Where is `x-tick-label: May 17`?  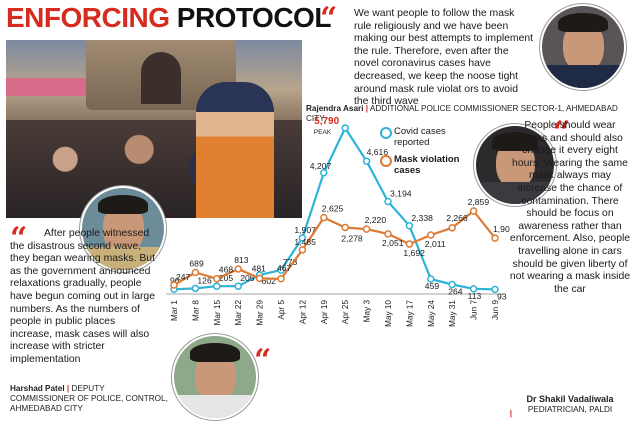
x-tick-label: May 17 is located at coordinates (409, 313).